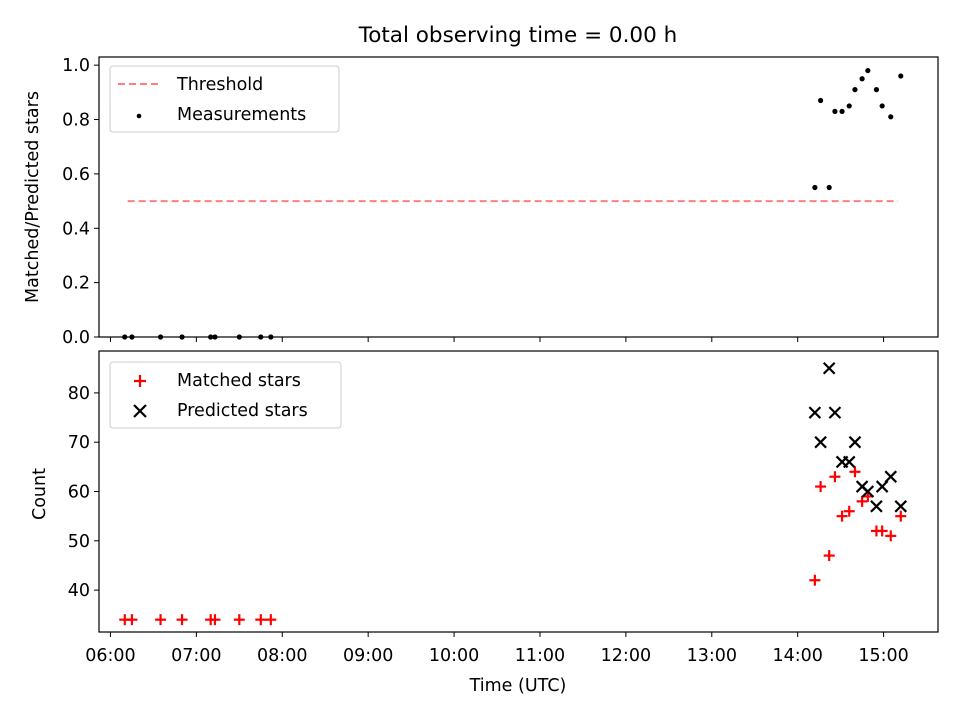  Describe the element at coordinates (219, 85) in the screenshot. I see `legend-threshold-label: Threshold` at that location.